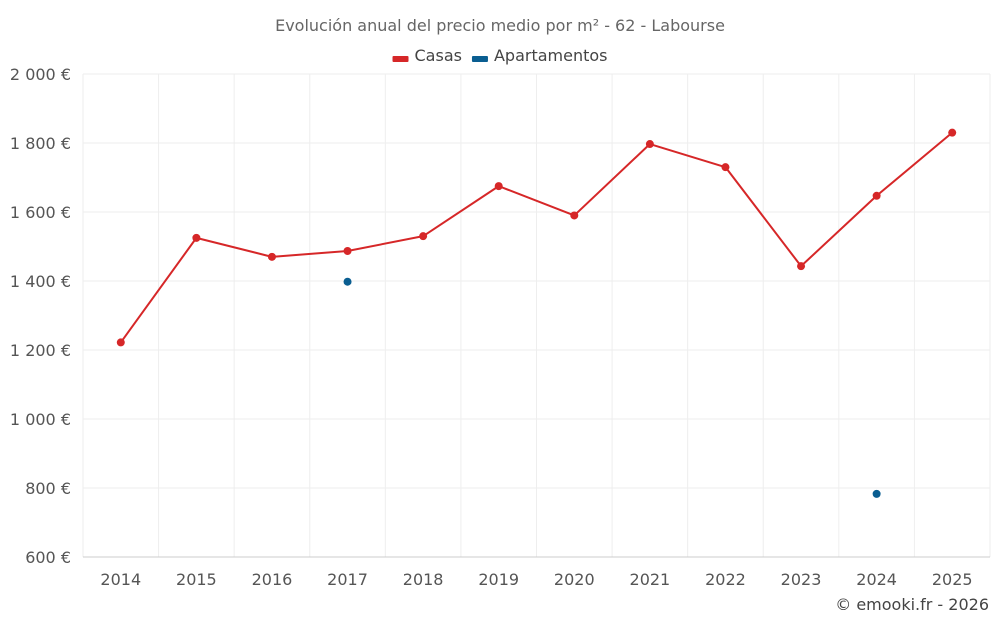  Describe the element at coordinates (912, 604) in the screenshot. I see `credit-text: © emooki.fr - 2026` at that location.